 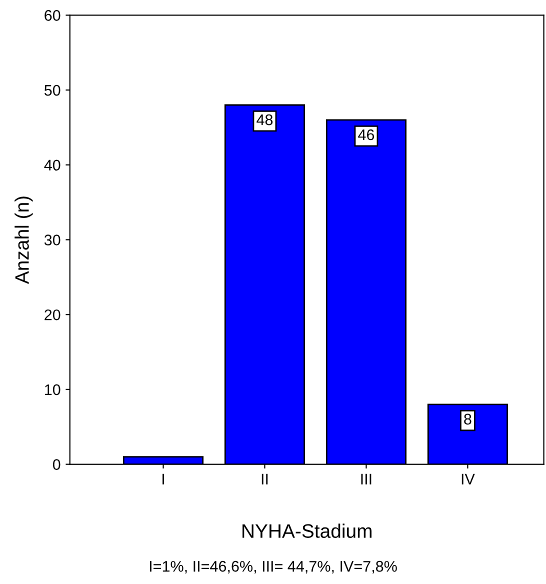 What do you see at coordinates (52, 240) in the screenshot?
I see `y-tick-label: 30` at bounding box center [52, 240].